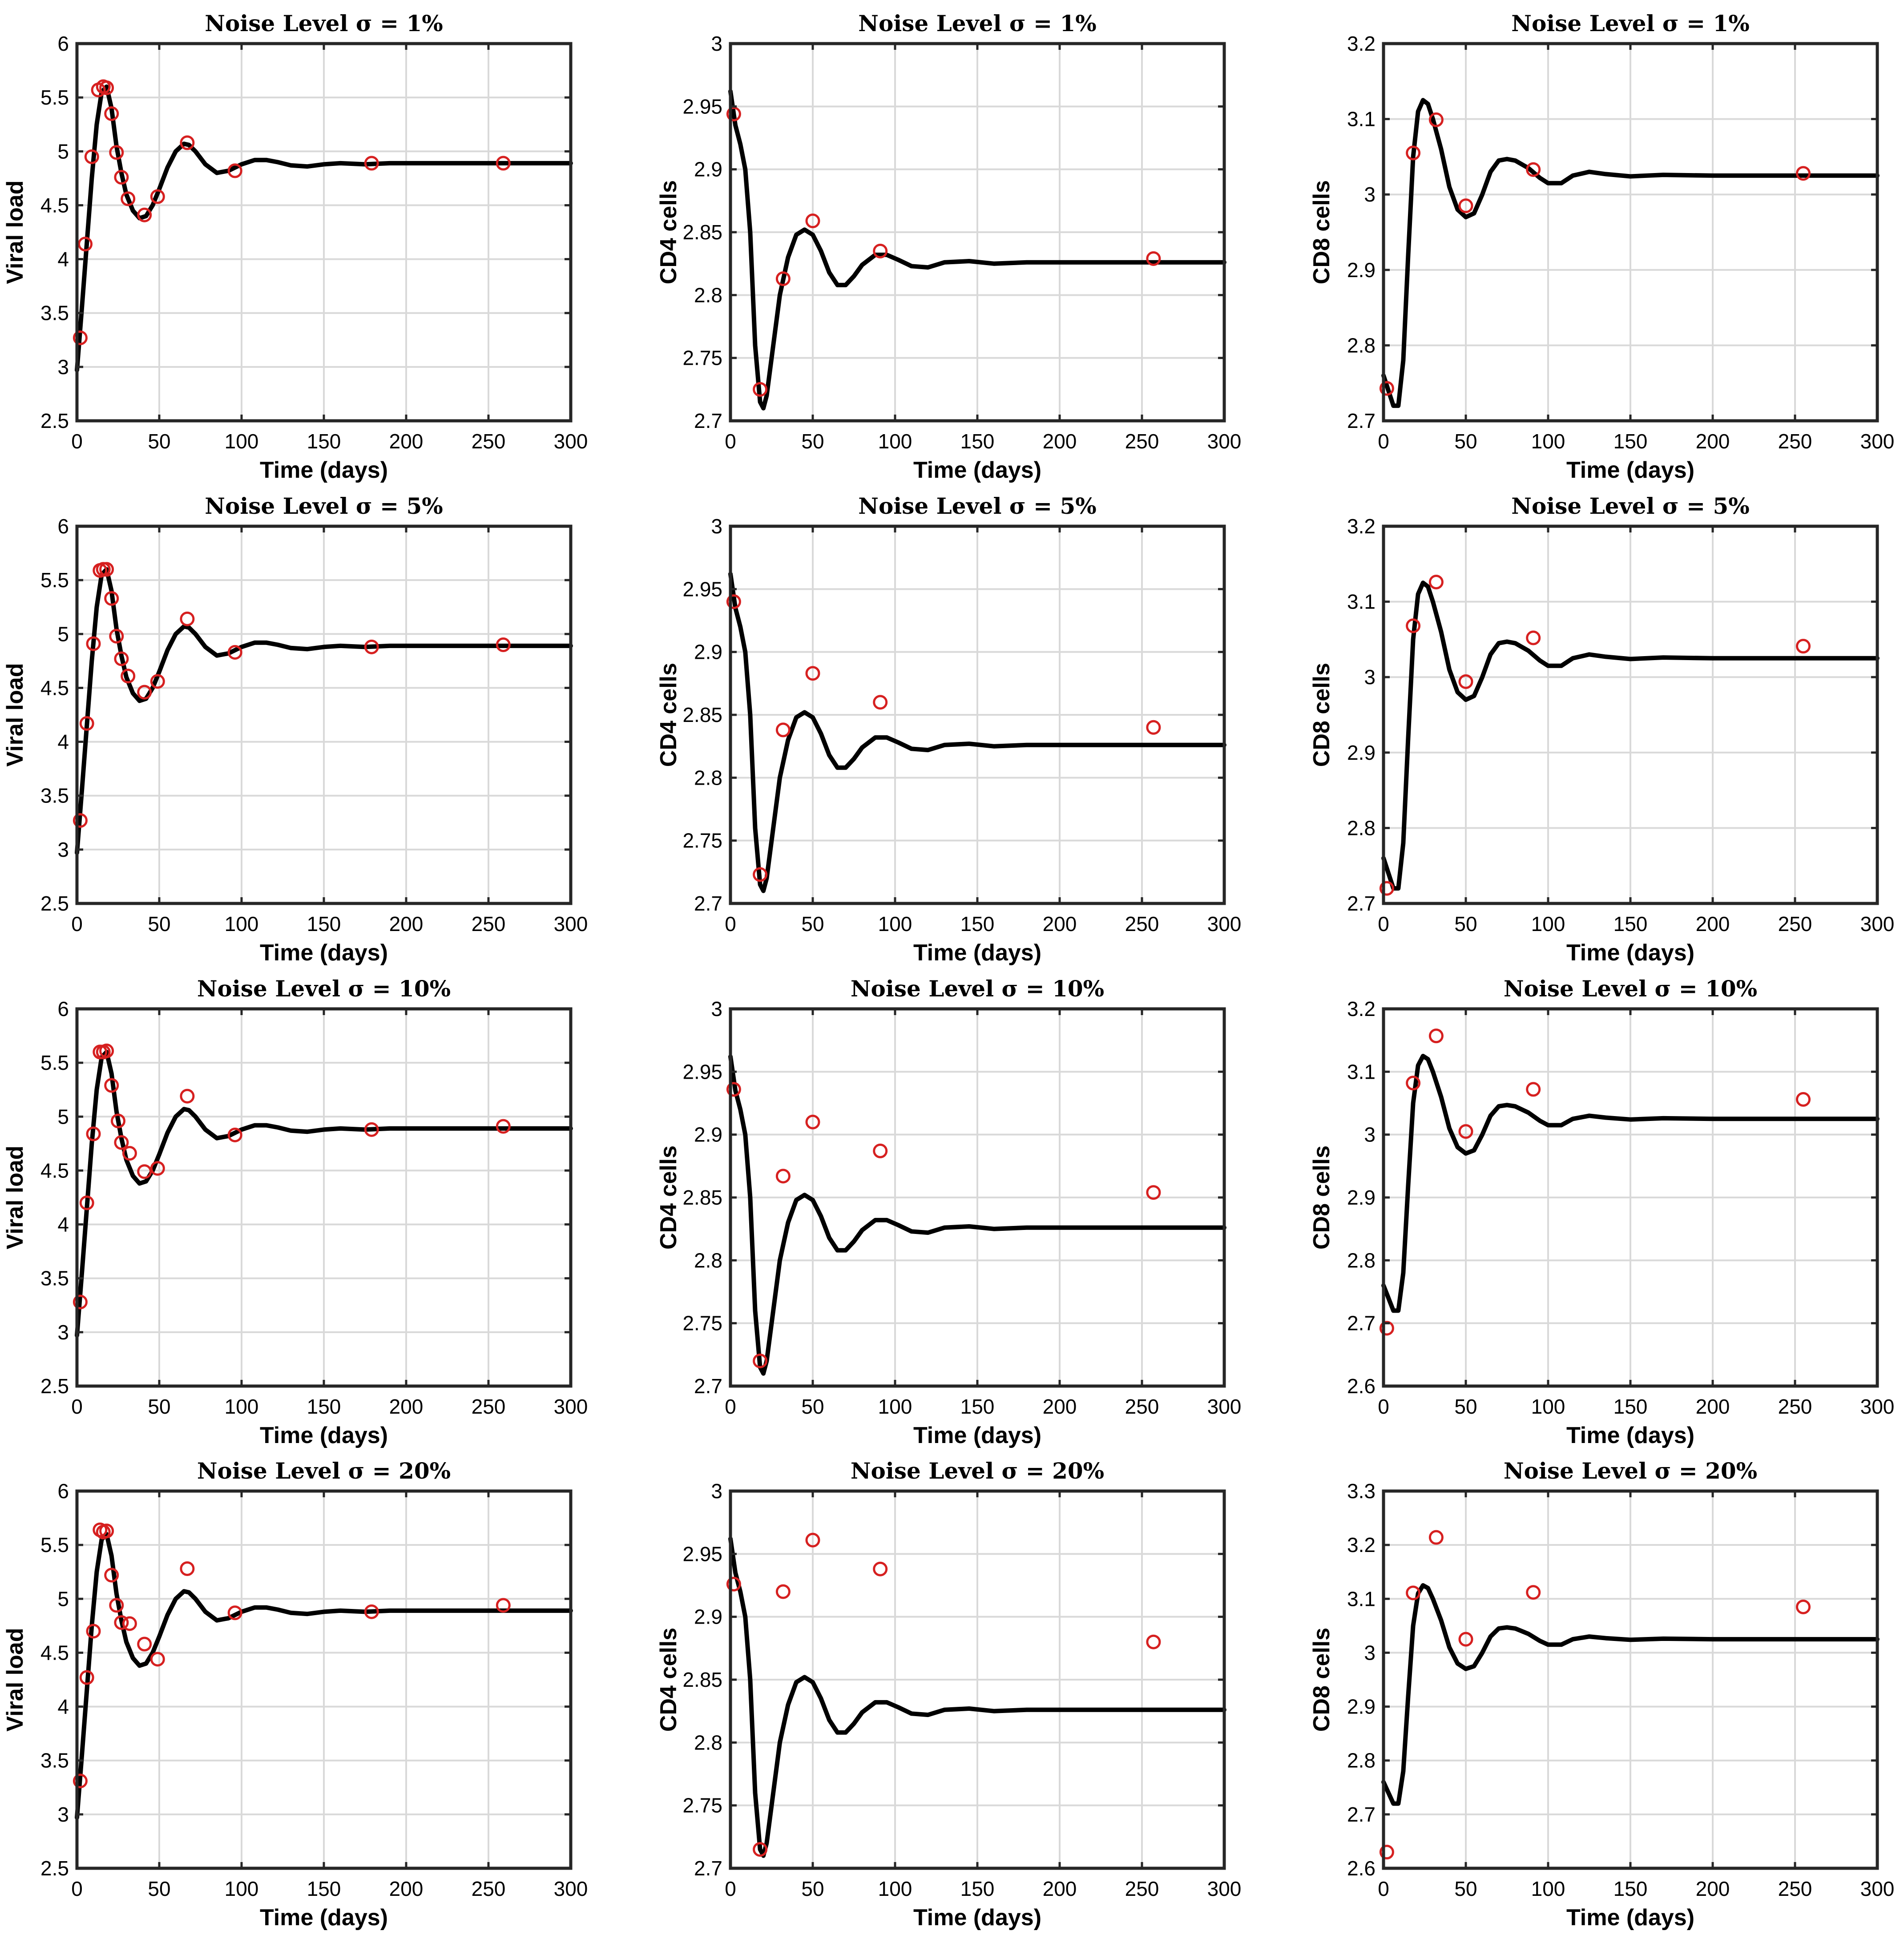 Image resolution: width=1904 pixels, height=1943 pixels. Describe the element at coordinates (54, 1652) in the screenshot. I see `y-tick-label: 4.5` at that location.